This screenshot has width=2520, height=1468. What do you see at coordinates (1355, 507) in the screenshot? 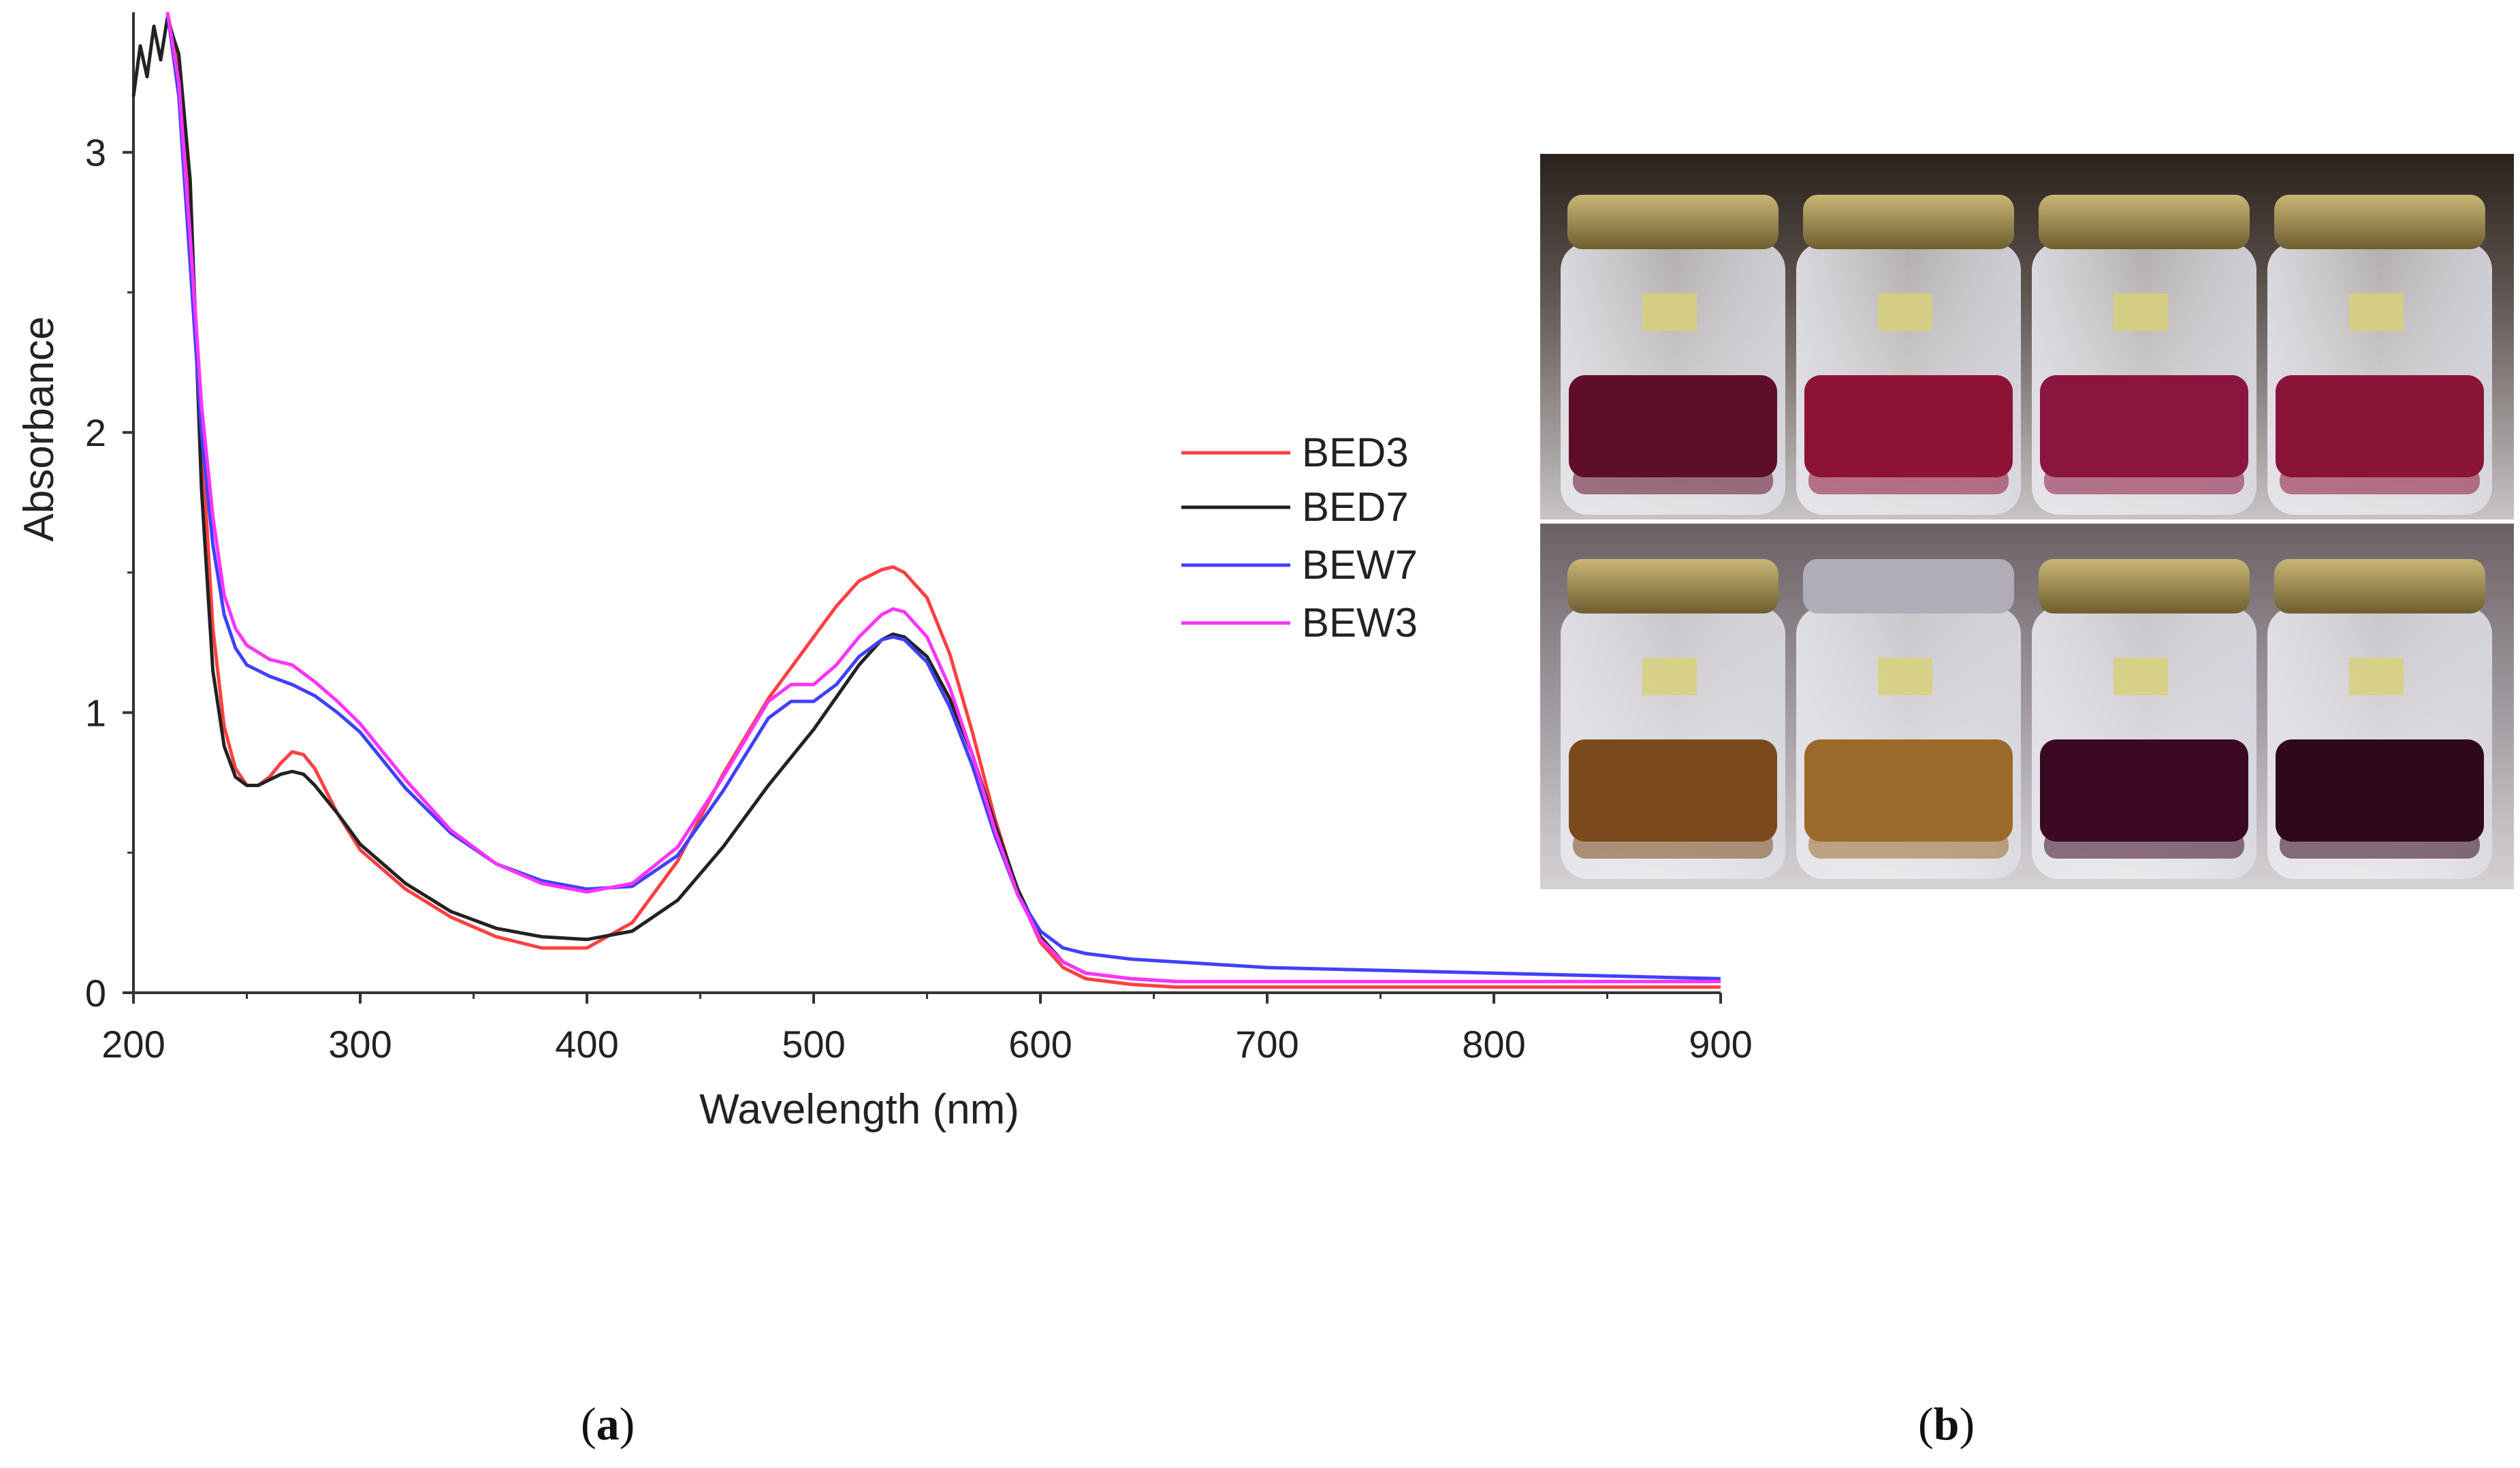
I see `legend-label-bed7: BED7` at bounding box center [1355, 507].